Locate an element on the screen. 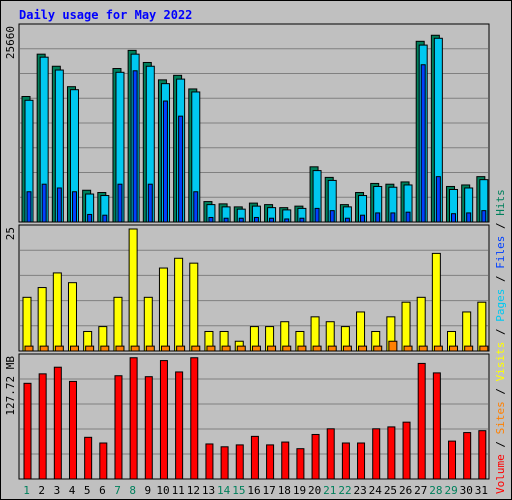 Image resolution: width=512 pixels, height=500 pixels. x-tick-label: 7 is located at coordinates (117, 490).